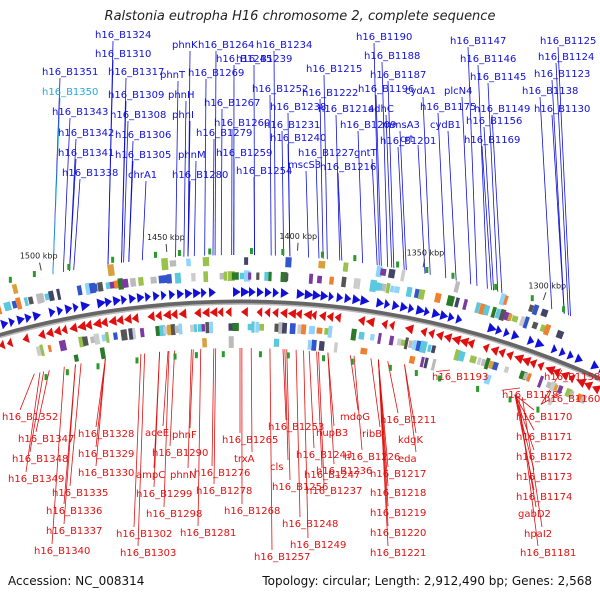  What do you see at coordinates (143, 155) in the screenshot?
I see `forward-gene-label: h16_B1305` at bounding box center [143, 155].